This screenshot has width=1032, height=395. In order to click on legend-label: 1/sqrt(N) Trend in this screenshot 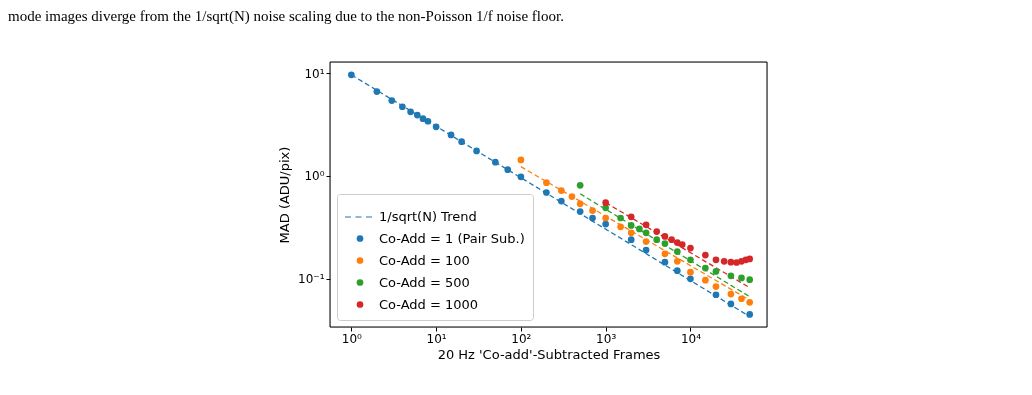, I will do `click(428, 216)`.